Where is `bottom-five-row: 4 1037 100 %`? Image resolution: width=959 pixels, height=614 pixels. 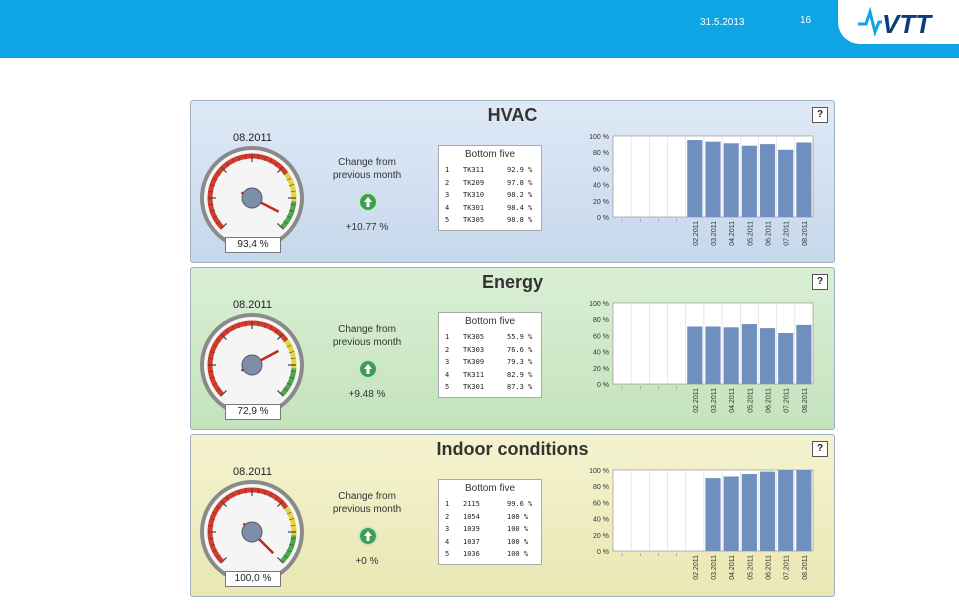 bottom-five-row: 4 1037 100 % is located at coordinates (491, 544).